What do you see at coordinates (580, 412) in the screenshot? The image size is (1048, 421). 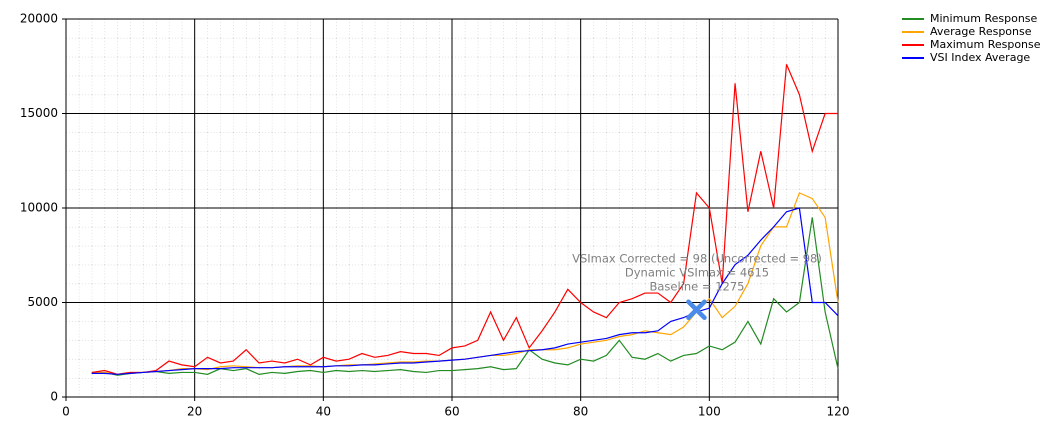 I see `x-tick-label: 80` at bounding box center [580, 412].